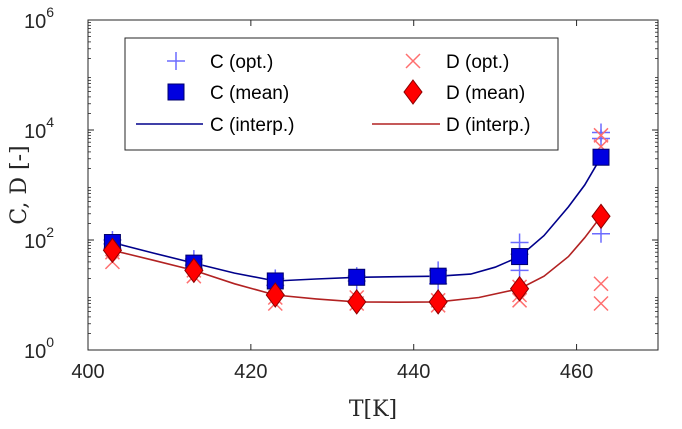 The image size is (682, 429). Describe the element at coordinates (39, 128) in the screenshot. I see `y-tick-label: 10⁴` at that location.